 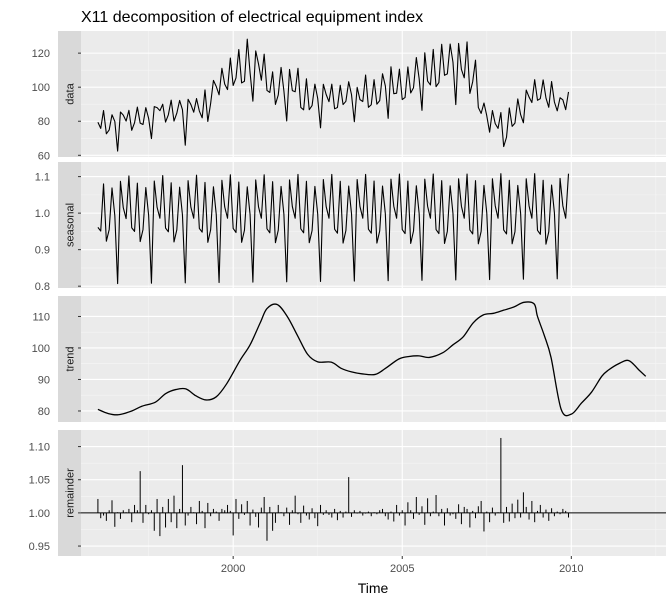 What do you see at coordinates (44, 122) in the screenshot?
I see `y-tick-label-data: 80` at bounding box center [44, 122].